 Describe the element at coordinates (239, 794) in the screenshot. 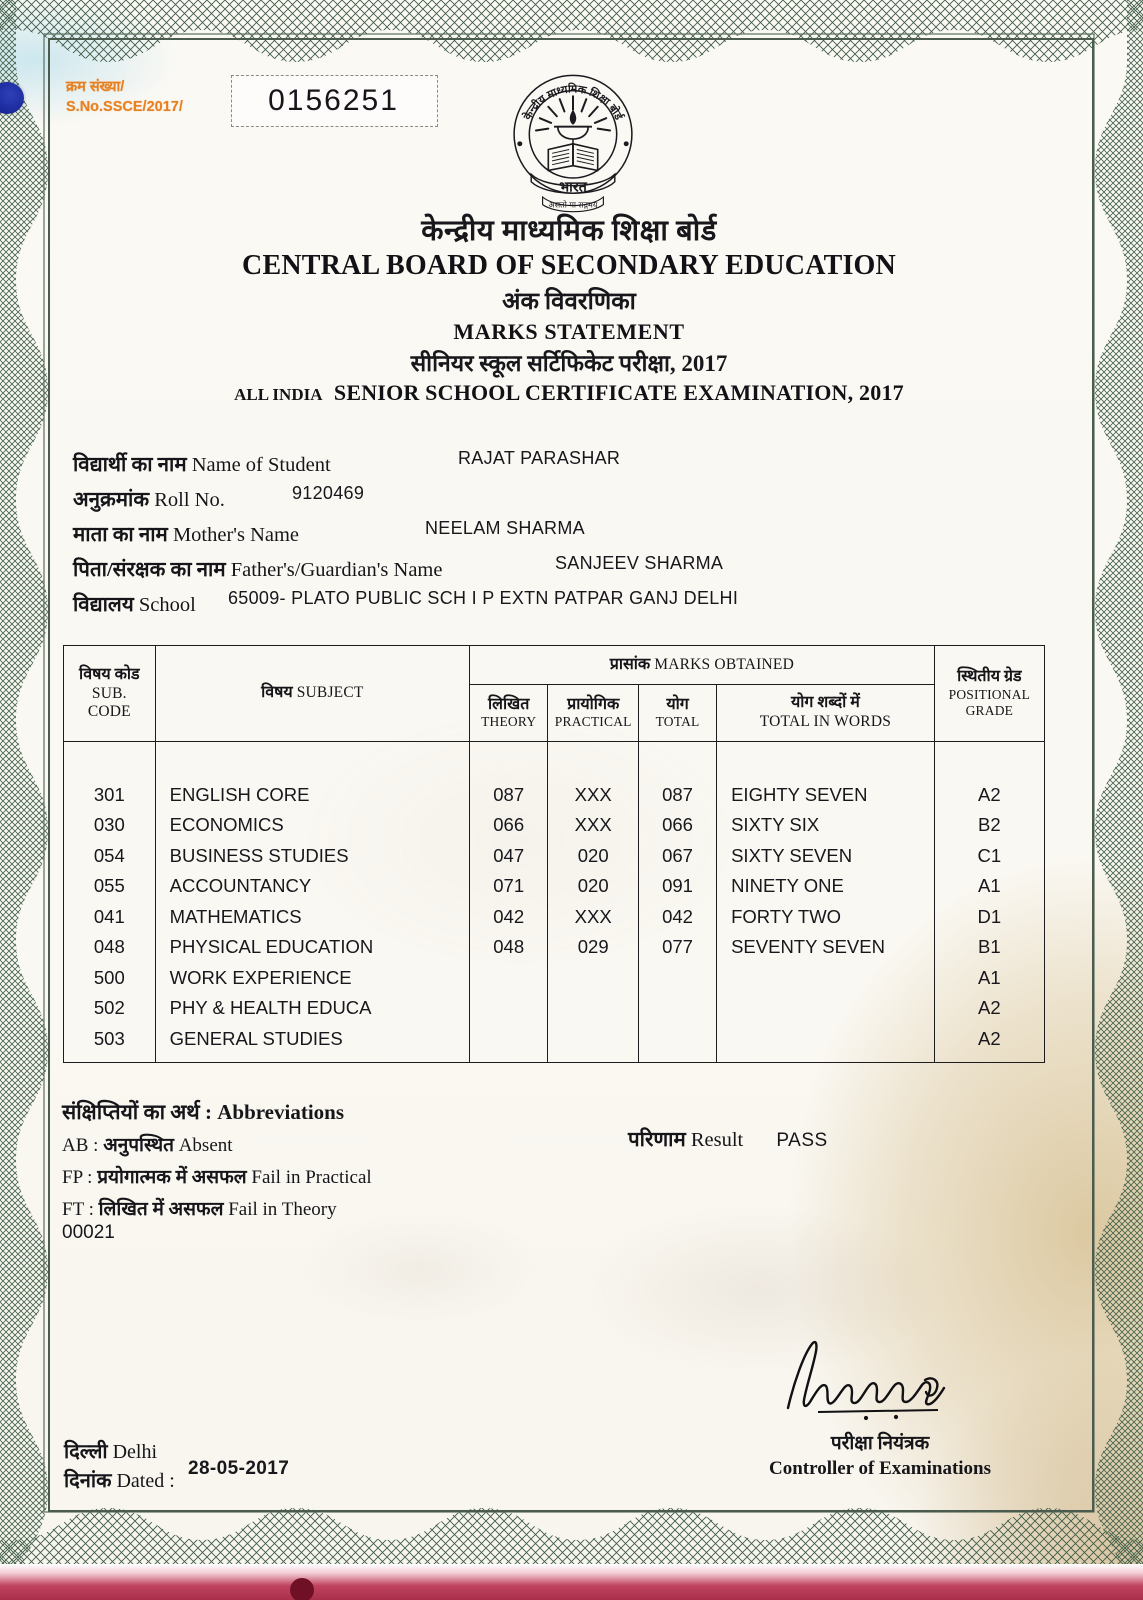

I see `table-row: ENGLISH CORE` at that location.